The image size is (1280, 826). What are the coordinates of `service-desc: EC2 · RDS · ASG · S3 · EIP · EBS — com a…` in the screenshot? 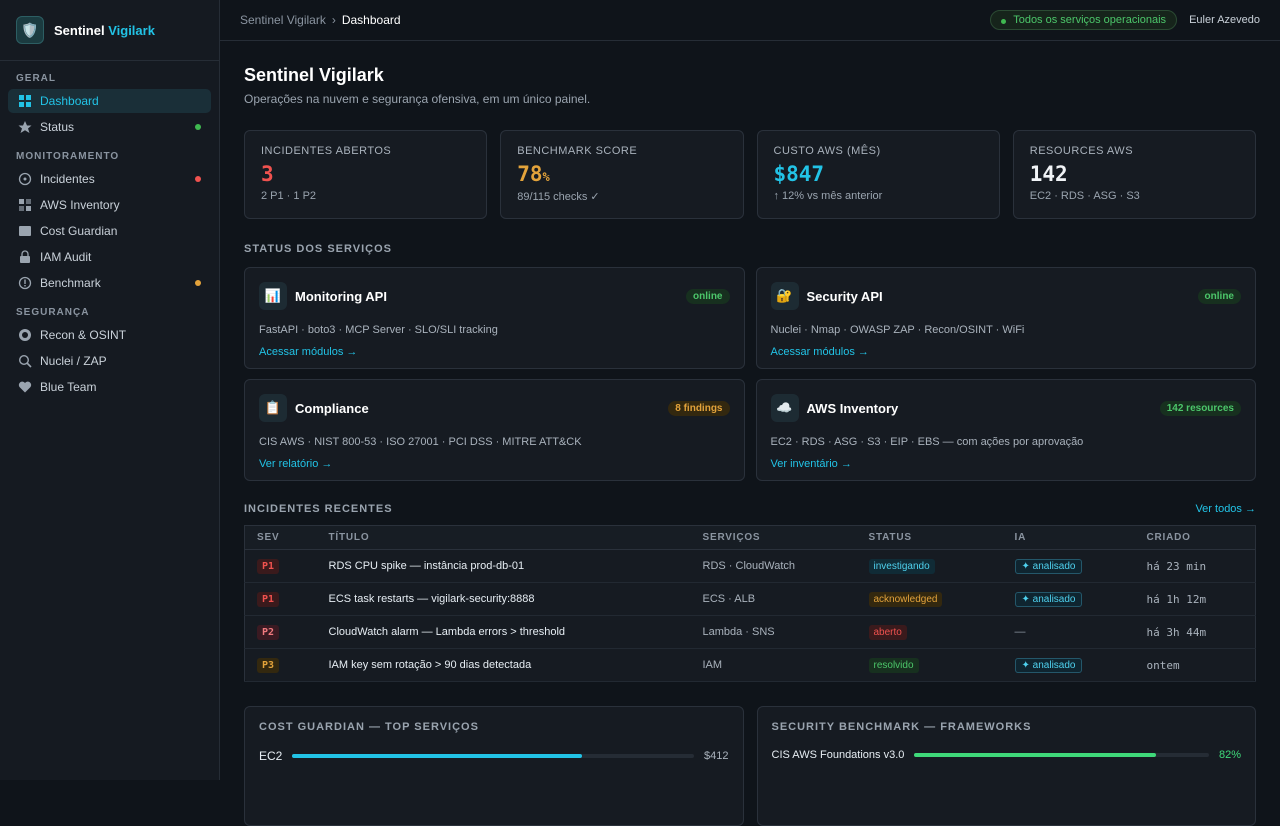 It's located at (927, 442).